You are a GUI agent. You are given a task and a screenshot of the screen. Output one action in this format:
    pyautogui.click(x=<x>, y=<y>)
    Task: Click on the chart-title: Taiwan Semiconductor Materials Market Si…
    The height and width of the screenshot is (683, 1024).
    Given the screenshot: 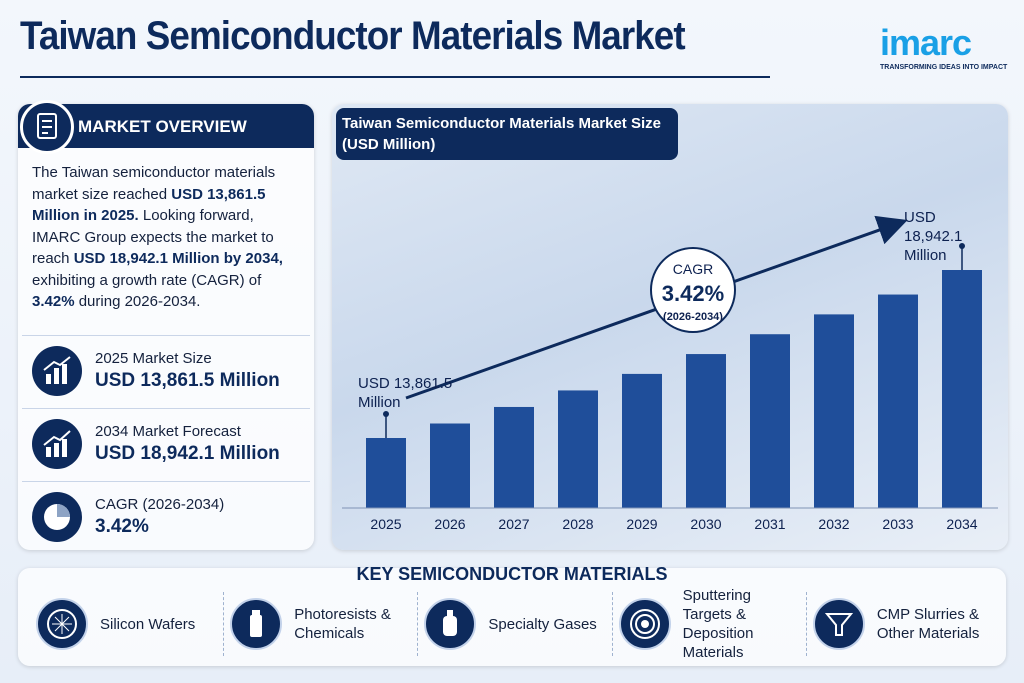 What is the action you would take?
    pyautogui.click(x=507, y=134)
    